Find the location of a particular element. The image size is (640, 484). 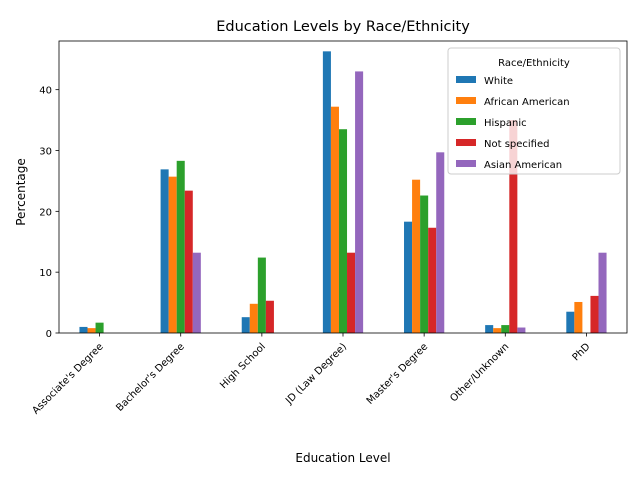

chart-title: Education Levels by Race/Ethnicity is located at coordinates (343, 27).